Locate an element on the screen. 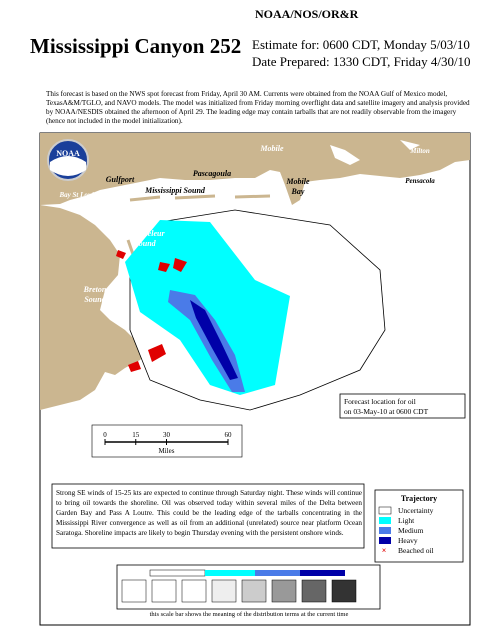 The width and height of the screenshot is (494, 640). legend-label: Heavy is located at coordinates (408, 540).